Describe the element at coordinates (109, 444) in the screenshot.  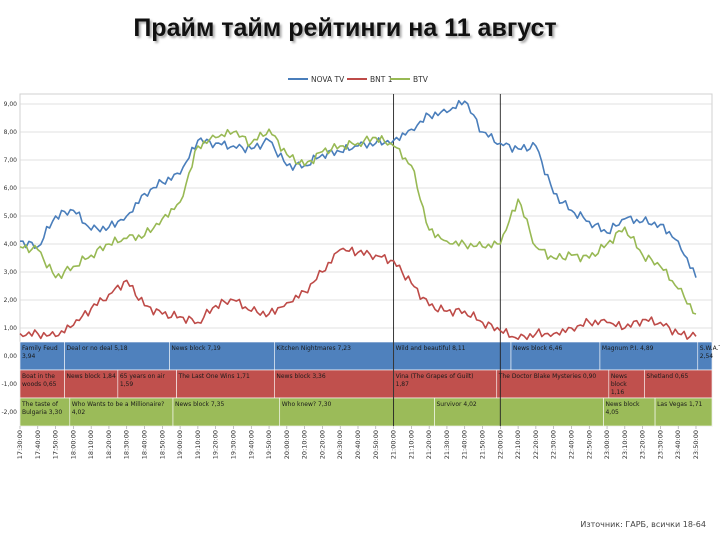
I see `x-tick-label: 18:20:00` at that location.